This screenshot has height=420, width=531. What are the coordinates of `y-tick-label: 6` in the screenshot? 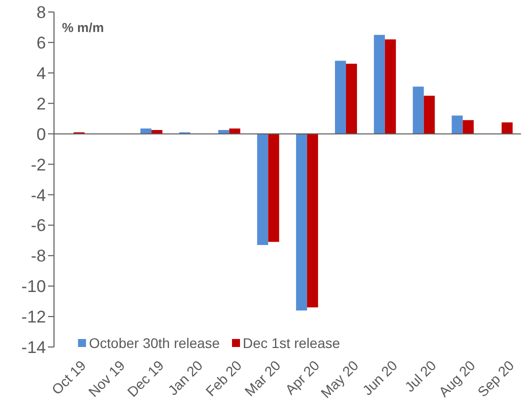 It's located at (41, 42).